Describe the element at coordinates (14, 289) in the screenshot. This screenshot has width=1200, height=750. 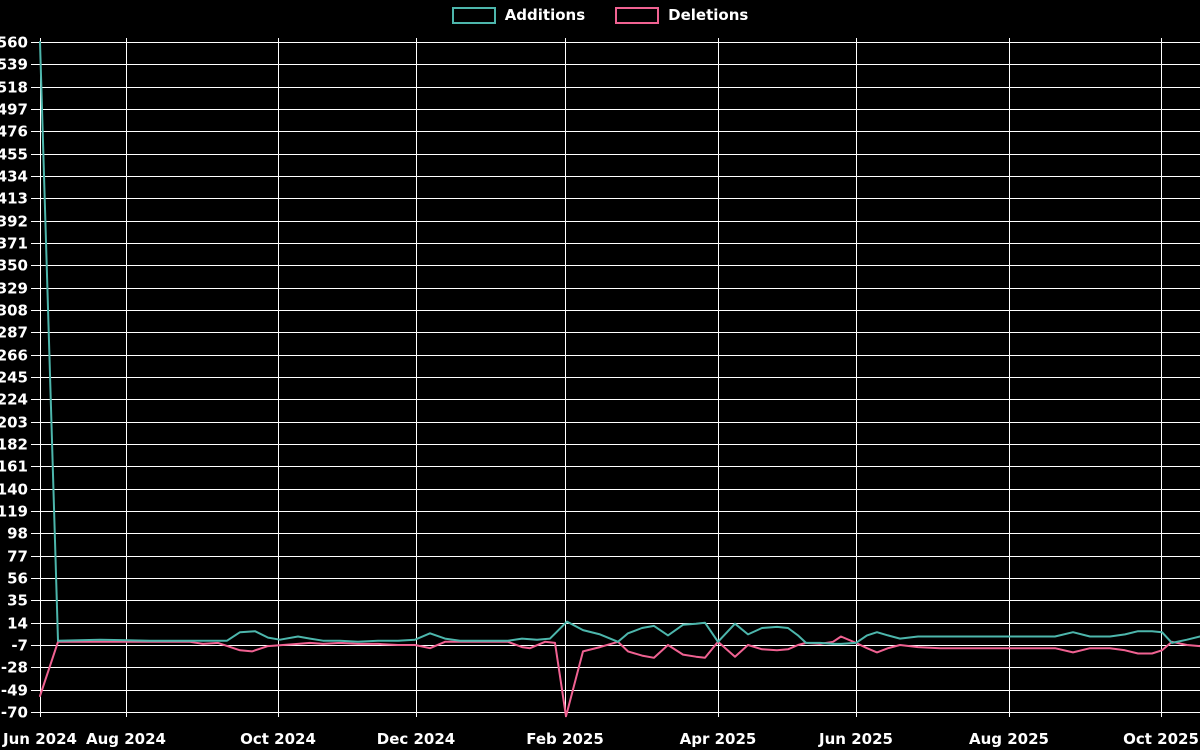
I see `y-tick-label: 329` at that location.